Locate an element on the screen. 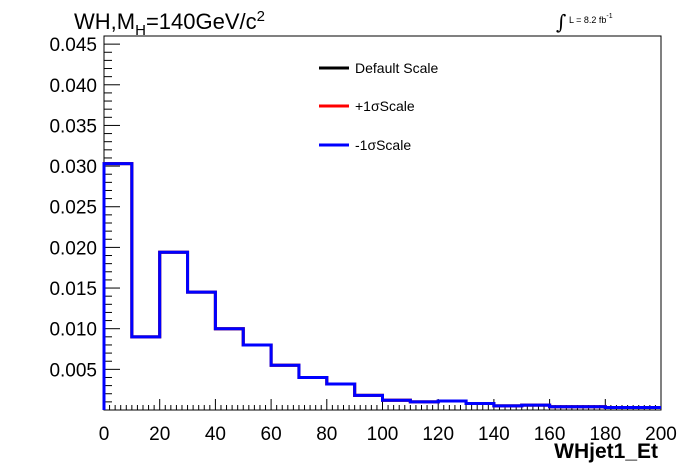 This screenshot has height=472, width=696. y-tick-label: 0.045 is located at coordinates (73, 45).